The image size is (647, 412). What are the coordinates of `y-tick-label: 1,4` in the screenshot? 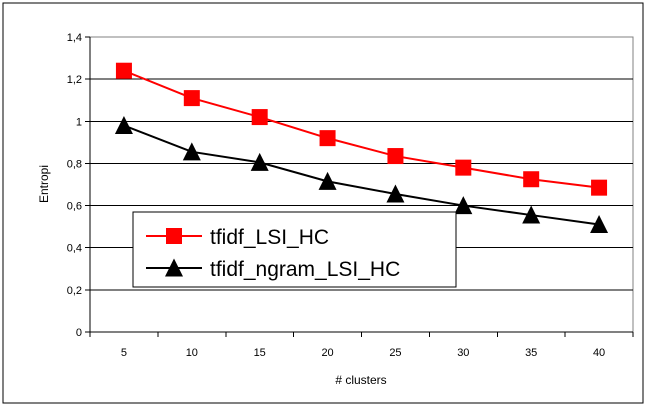 It's located at (74, 38).